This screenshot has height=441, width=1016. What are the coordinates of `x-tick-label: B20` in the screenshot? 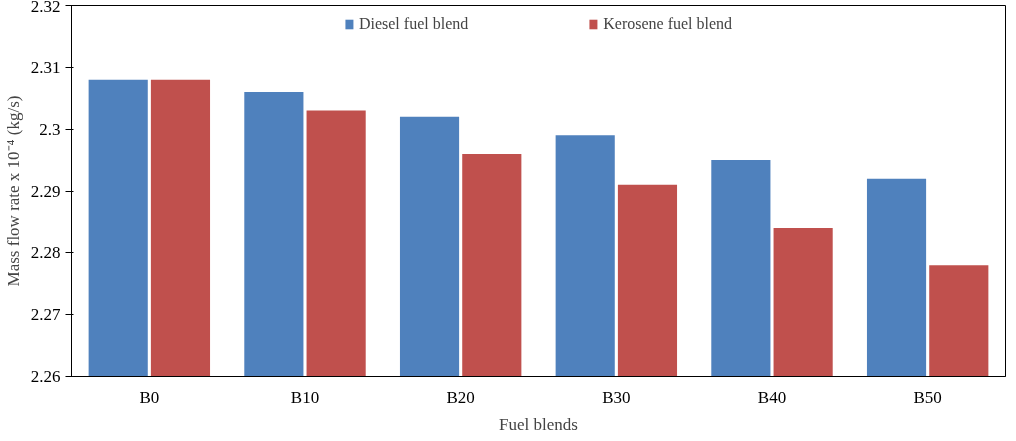 It's located at (460, 397).